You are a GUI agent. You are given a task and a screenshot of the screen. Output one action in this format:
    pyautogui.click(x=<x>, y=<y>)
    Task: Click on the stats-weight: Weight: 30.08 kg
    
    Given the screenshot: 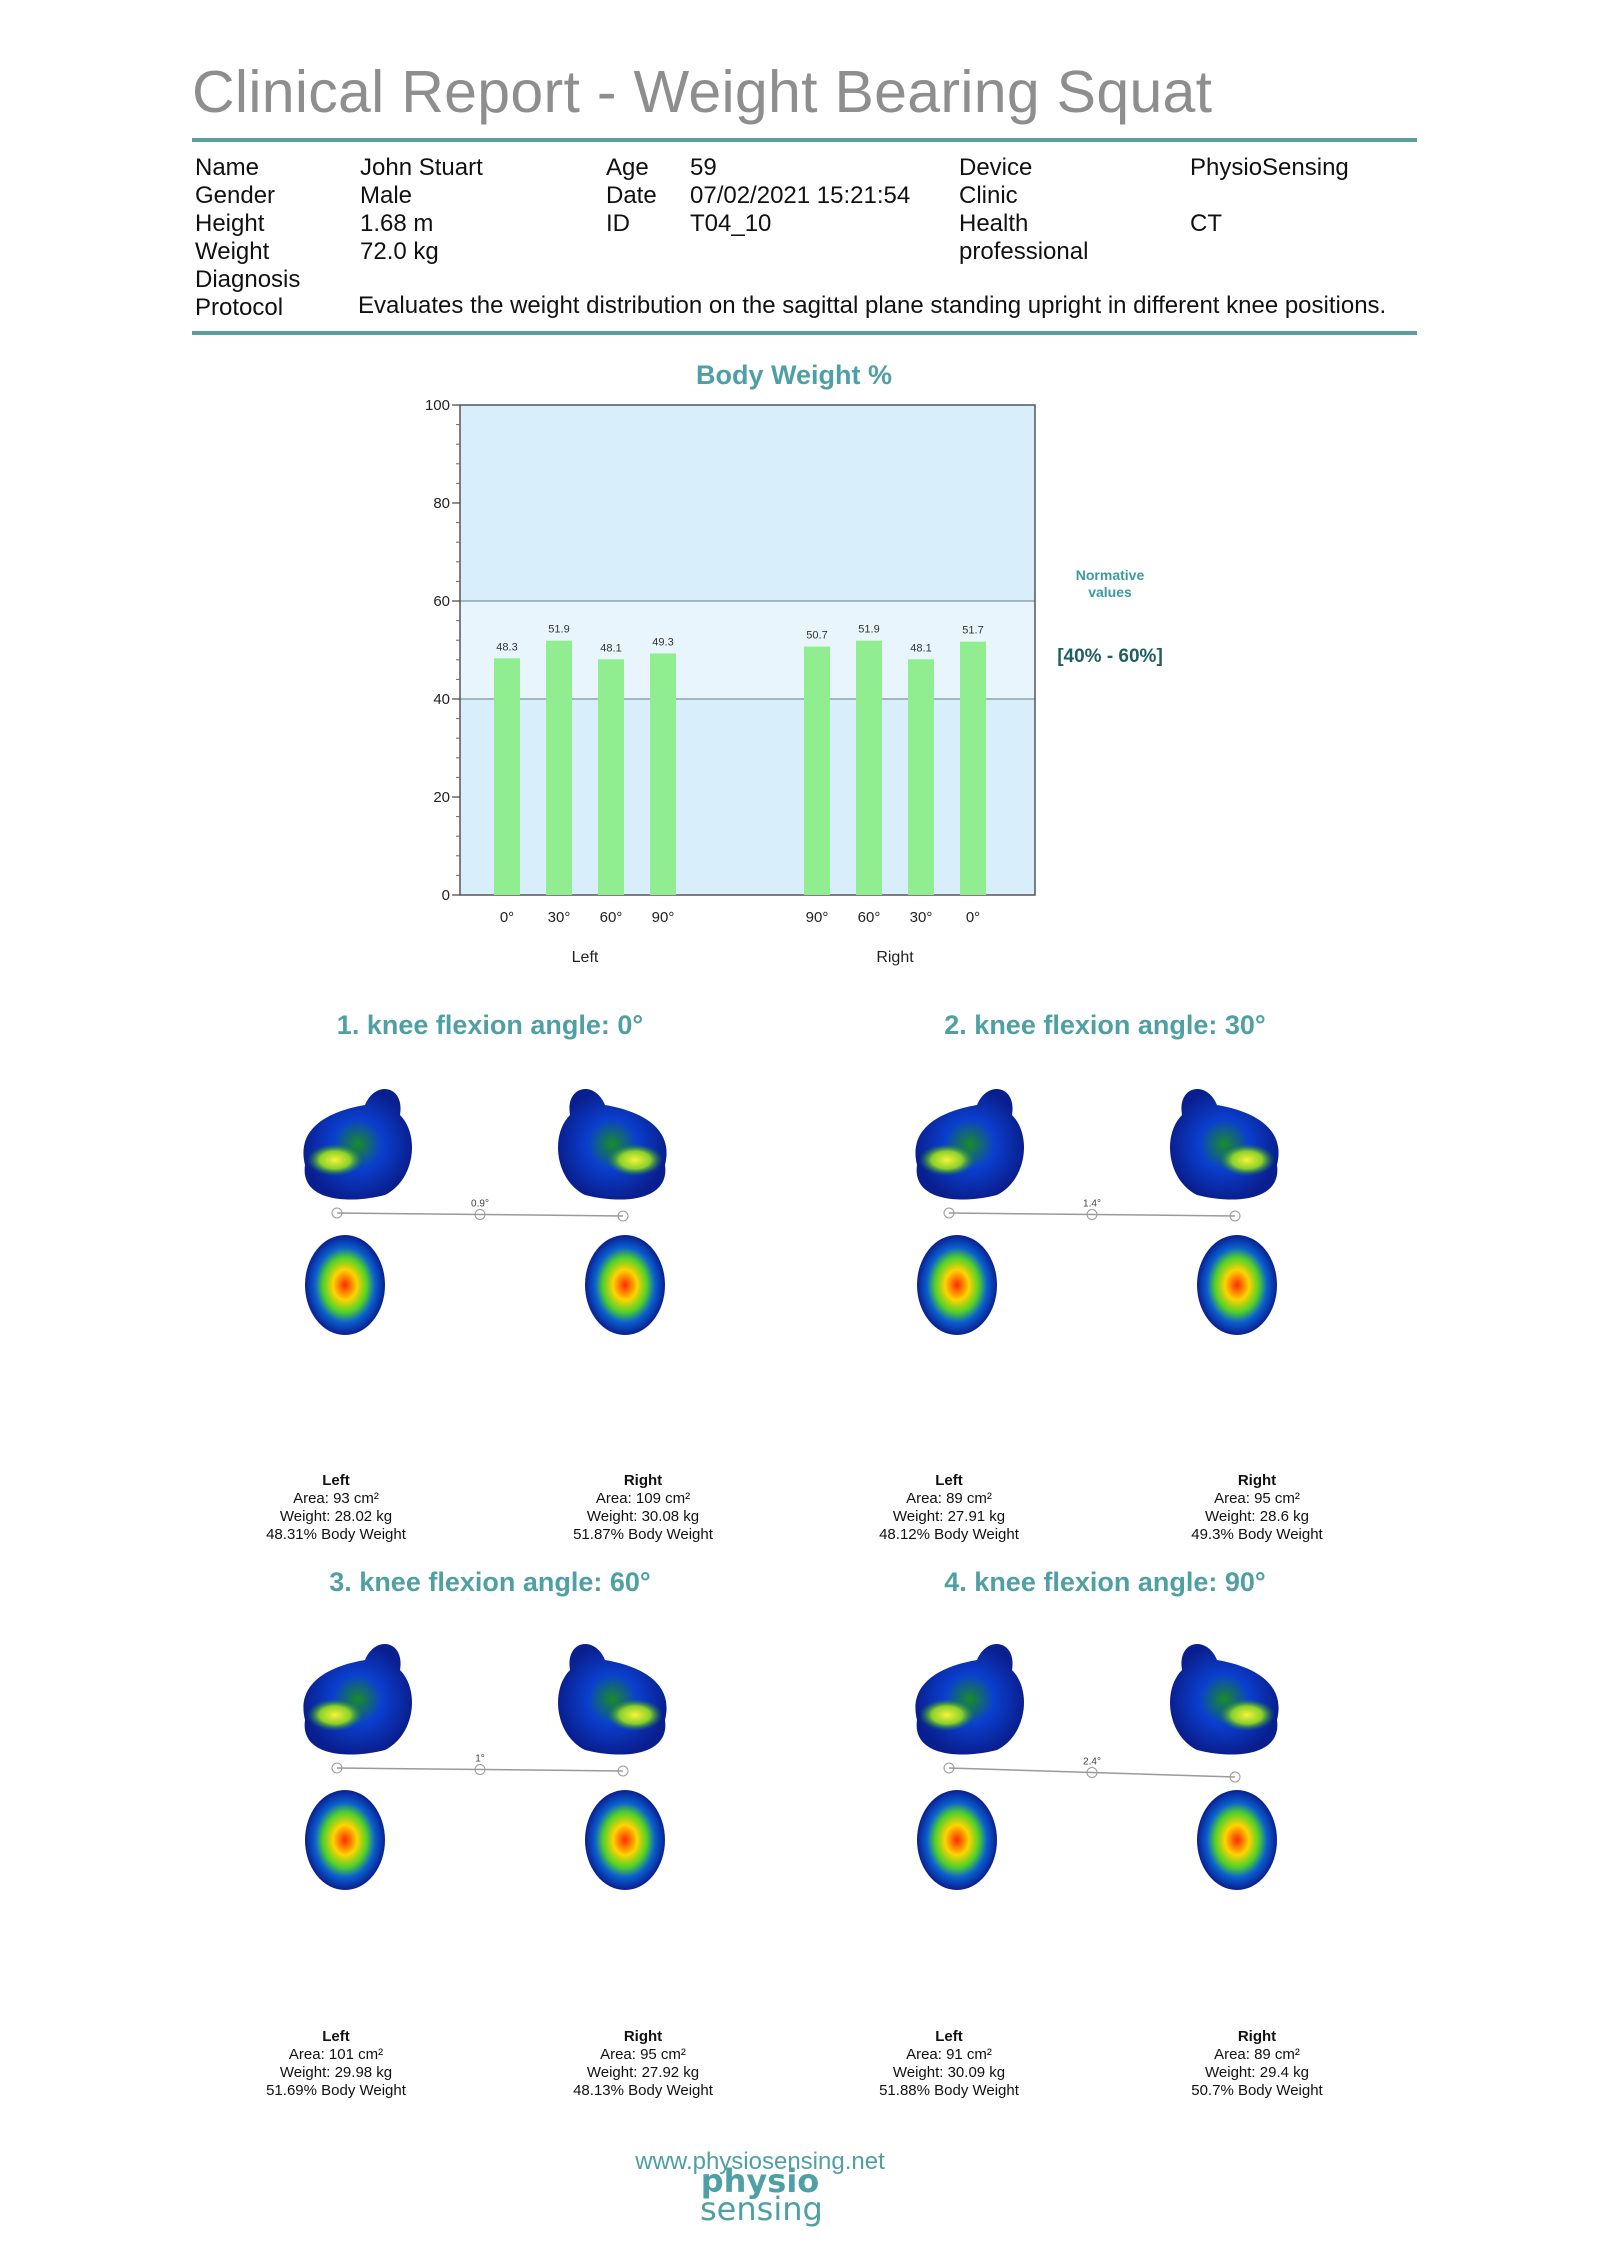 What is the action you would take?
    pyautogui.click(x=643, y=1516)
    